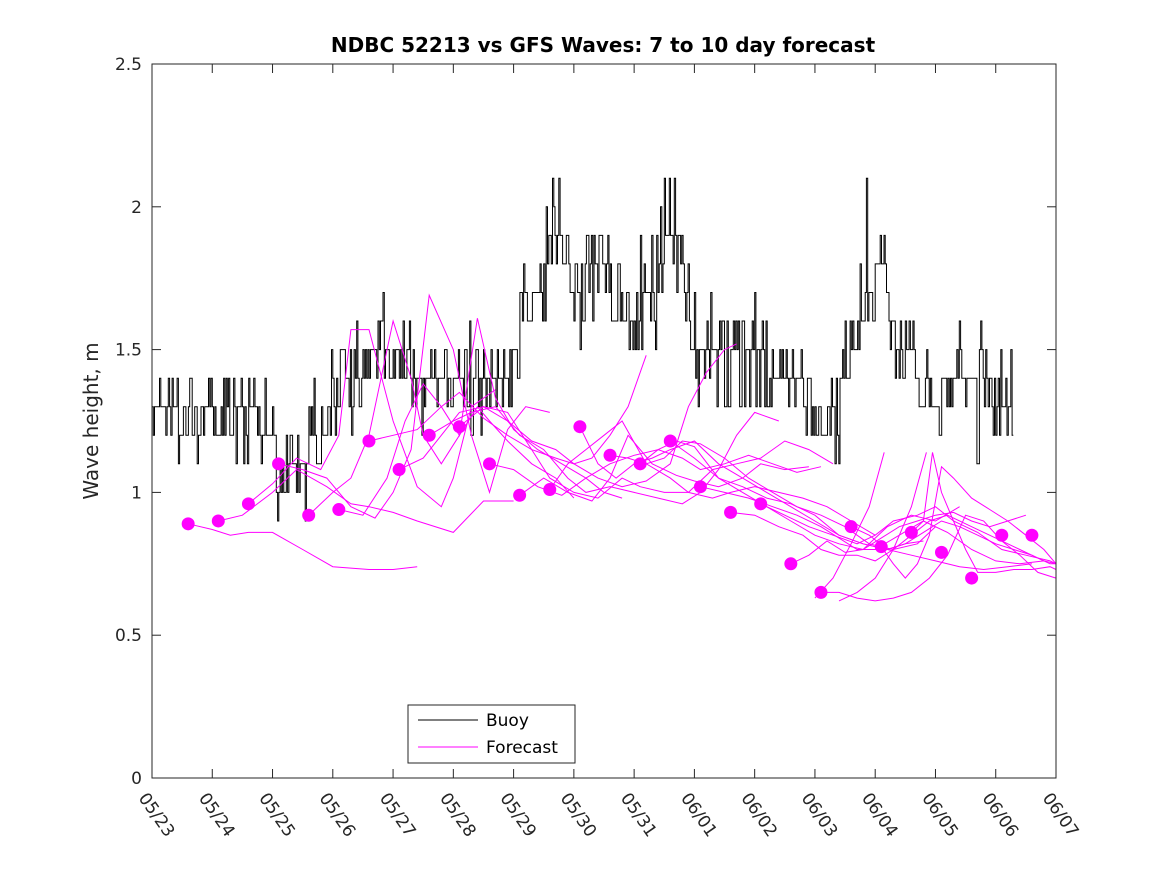 The height and width of the screenshot is (875, 1167). I want to click on legend: Buoy Forecast, so click(491, 734).